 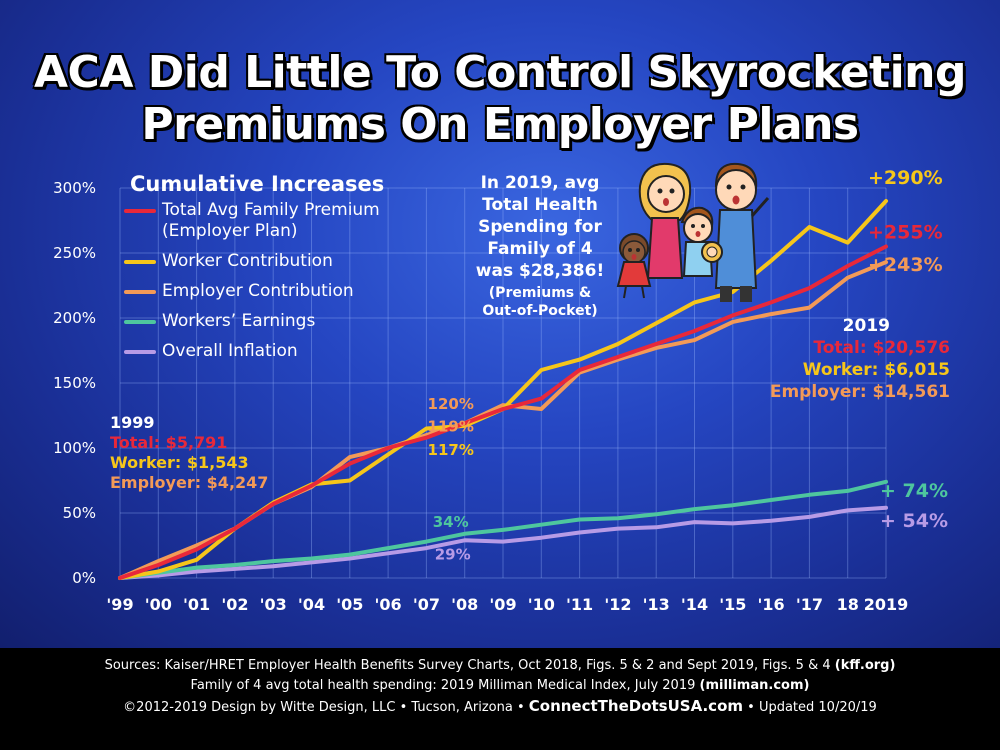 I want to click on x-tick-label: '15, so click(x=732, y=604).